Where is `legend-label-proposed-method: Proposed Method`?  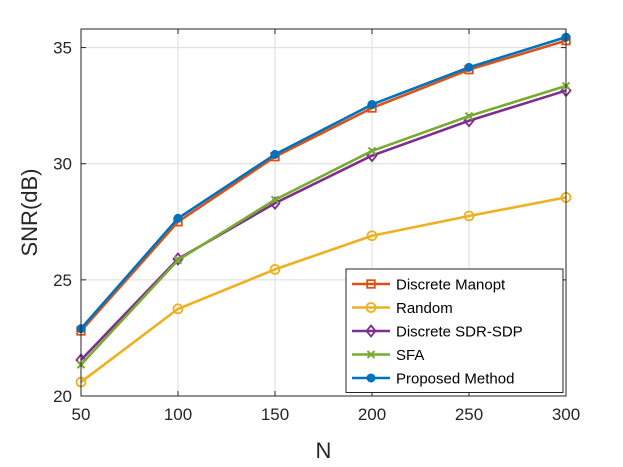
legend-label-proposed-method: Proposed Method is located at coordinates (455, 379).